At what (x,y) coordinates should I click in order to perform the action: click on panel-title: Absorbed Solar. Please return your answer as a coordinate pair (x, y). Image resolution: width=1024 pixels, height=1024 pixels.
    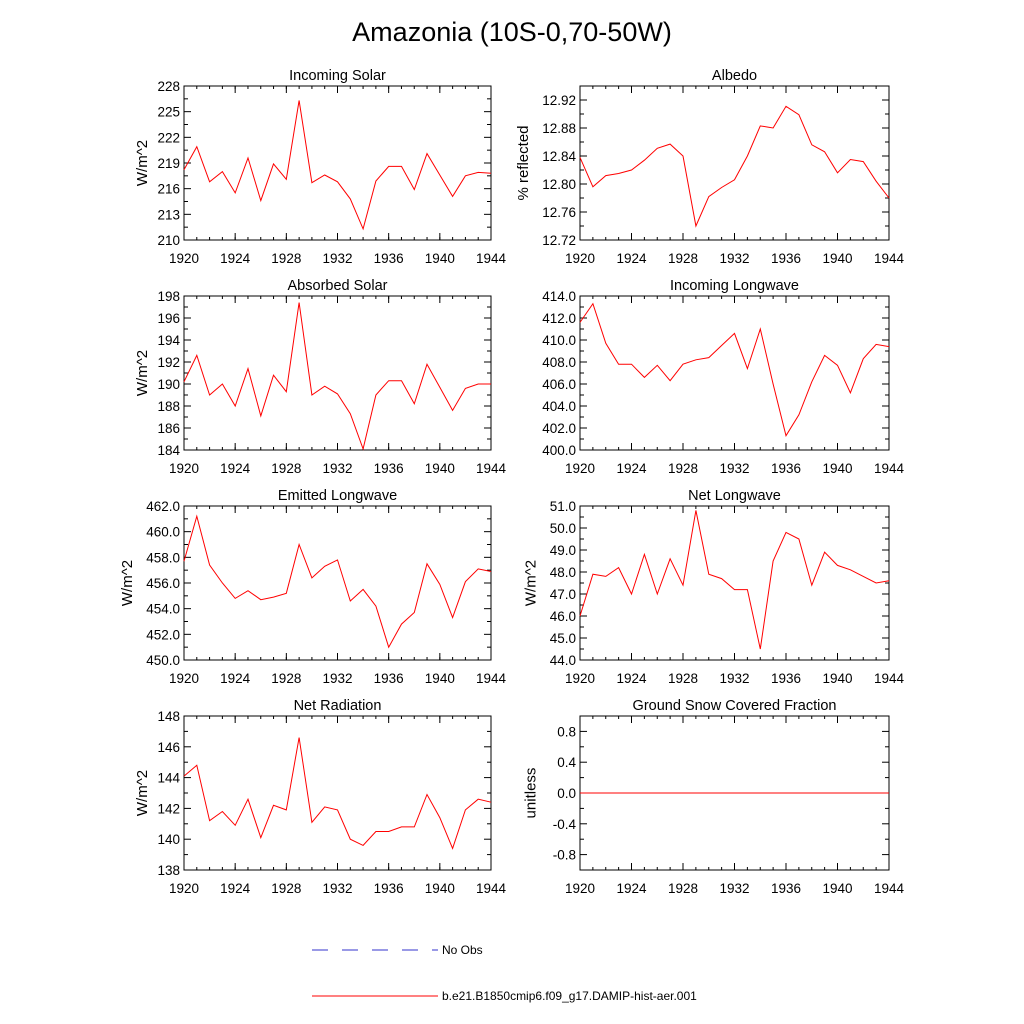
    Looking at the image, I should click on (338, 286).